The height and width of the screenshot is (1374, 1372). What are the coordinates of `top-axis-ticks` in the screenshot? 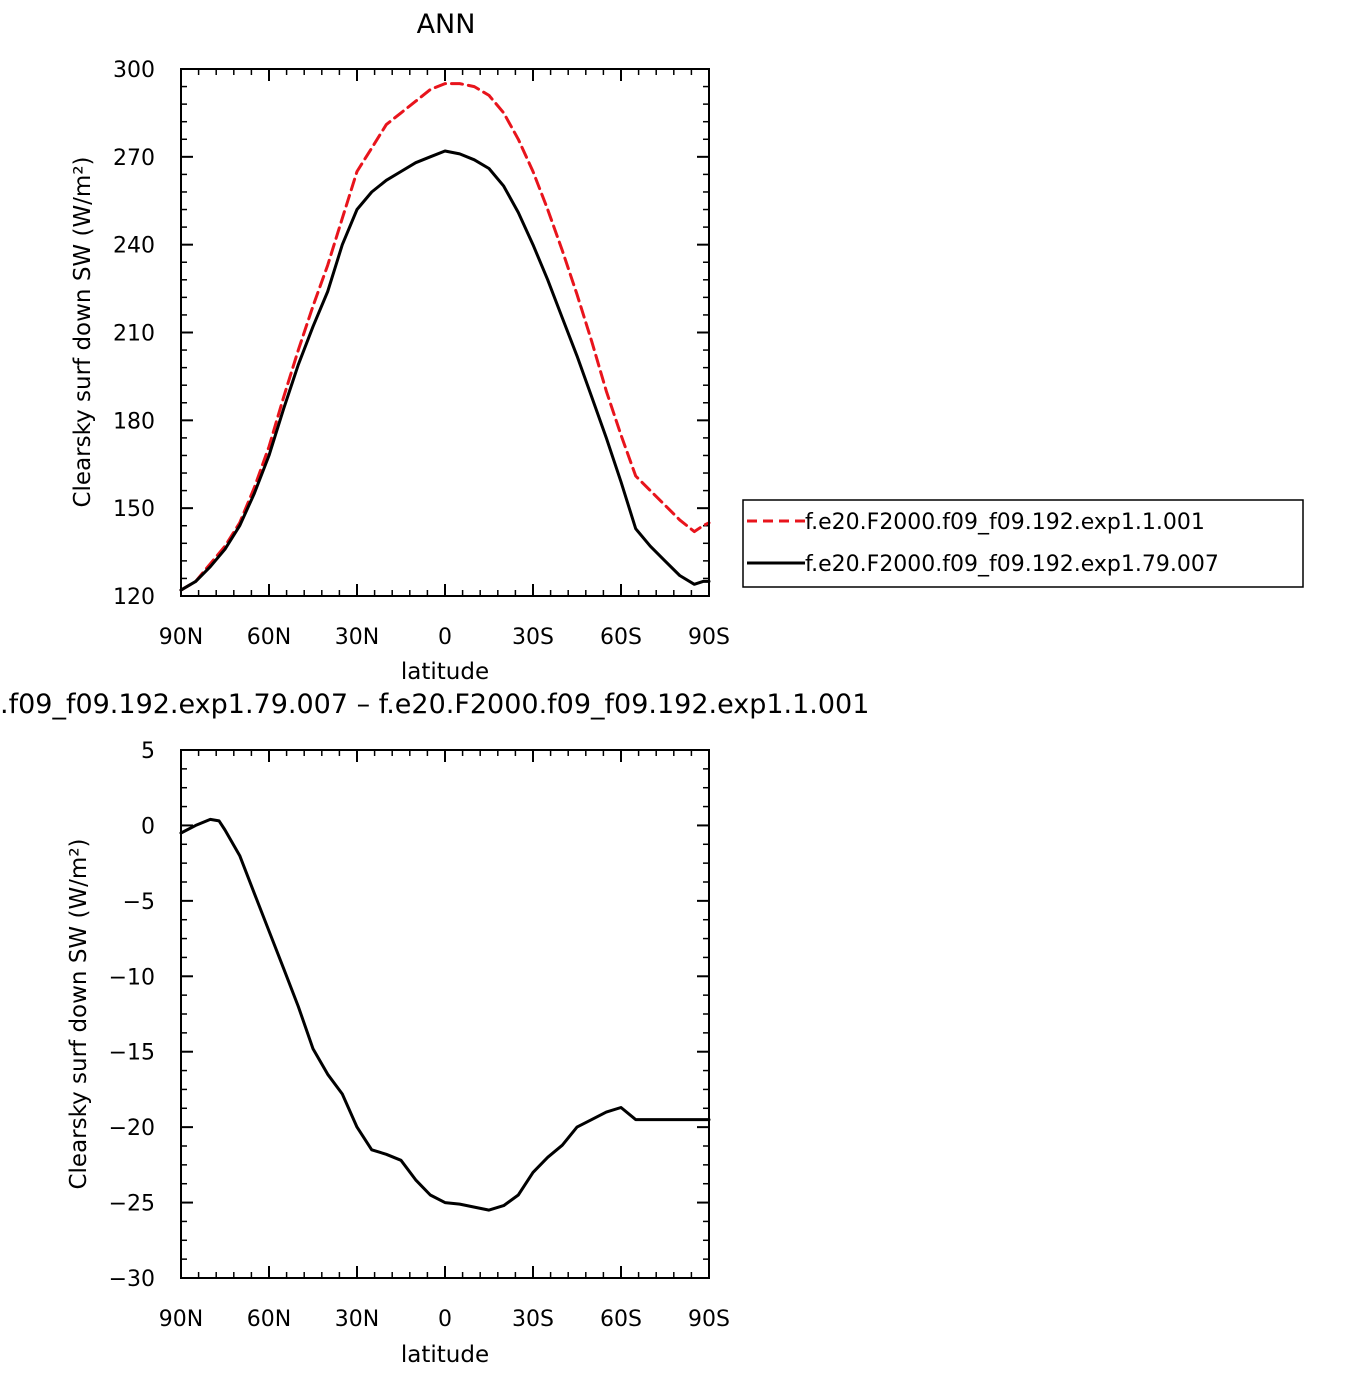 It's located at (445, 332).